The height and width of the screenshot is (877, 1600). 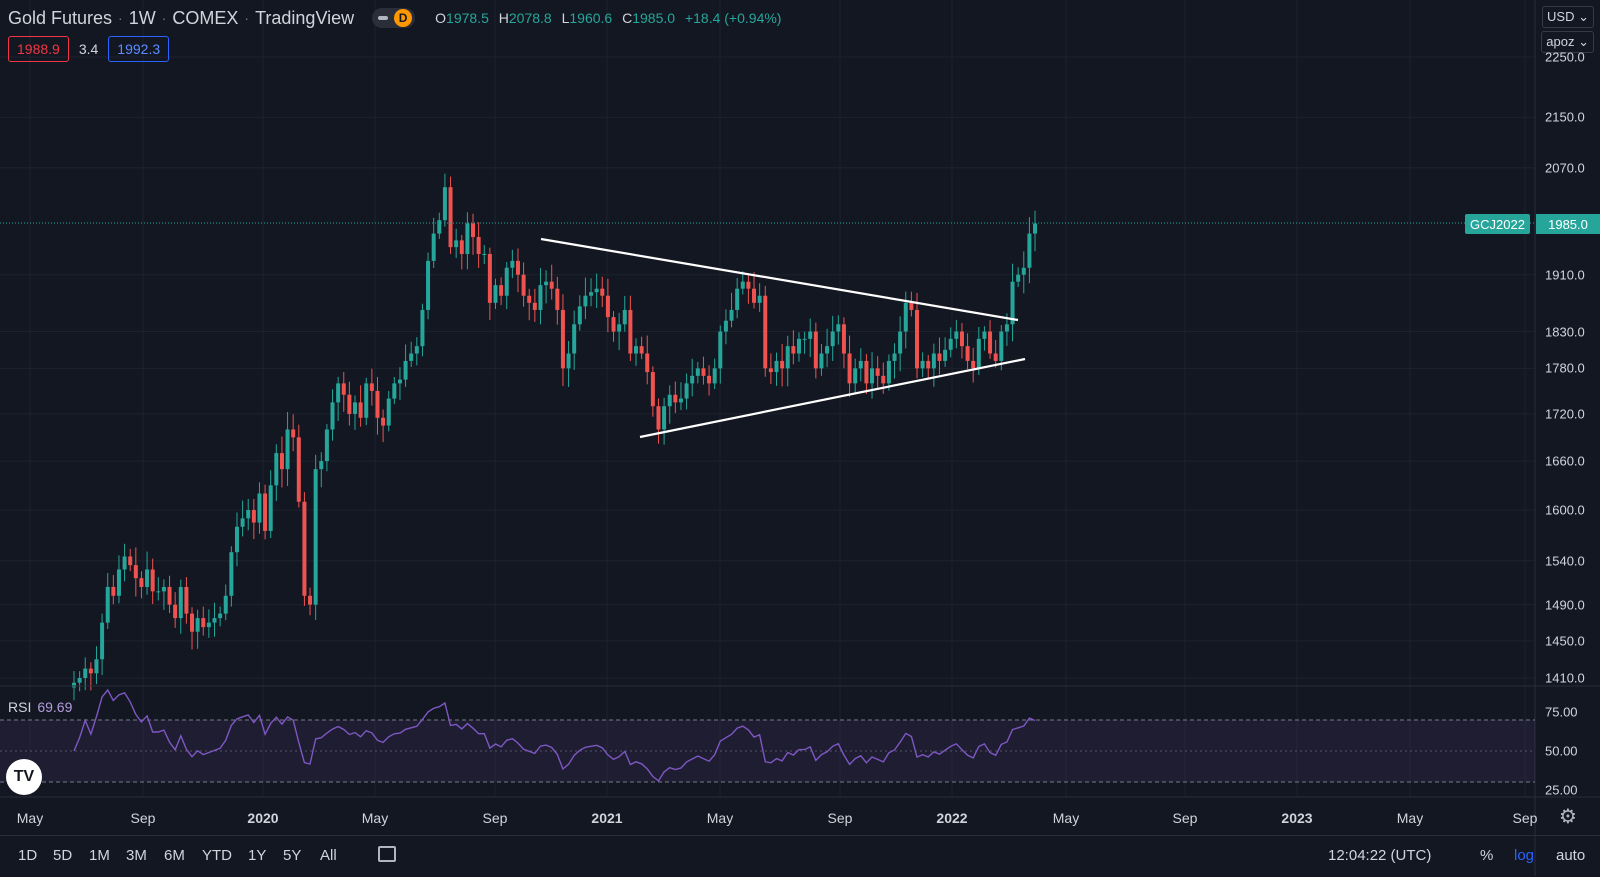 I want to click on utc-clock: 12:04:22 (UTC), so click(x=1380, y=855).